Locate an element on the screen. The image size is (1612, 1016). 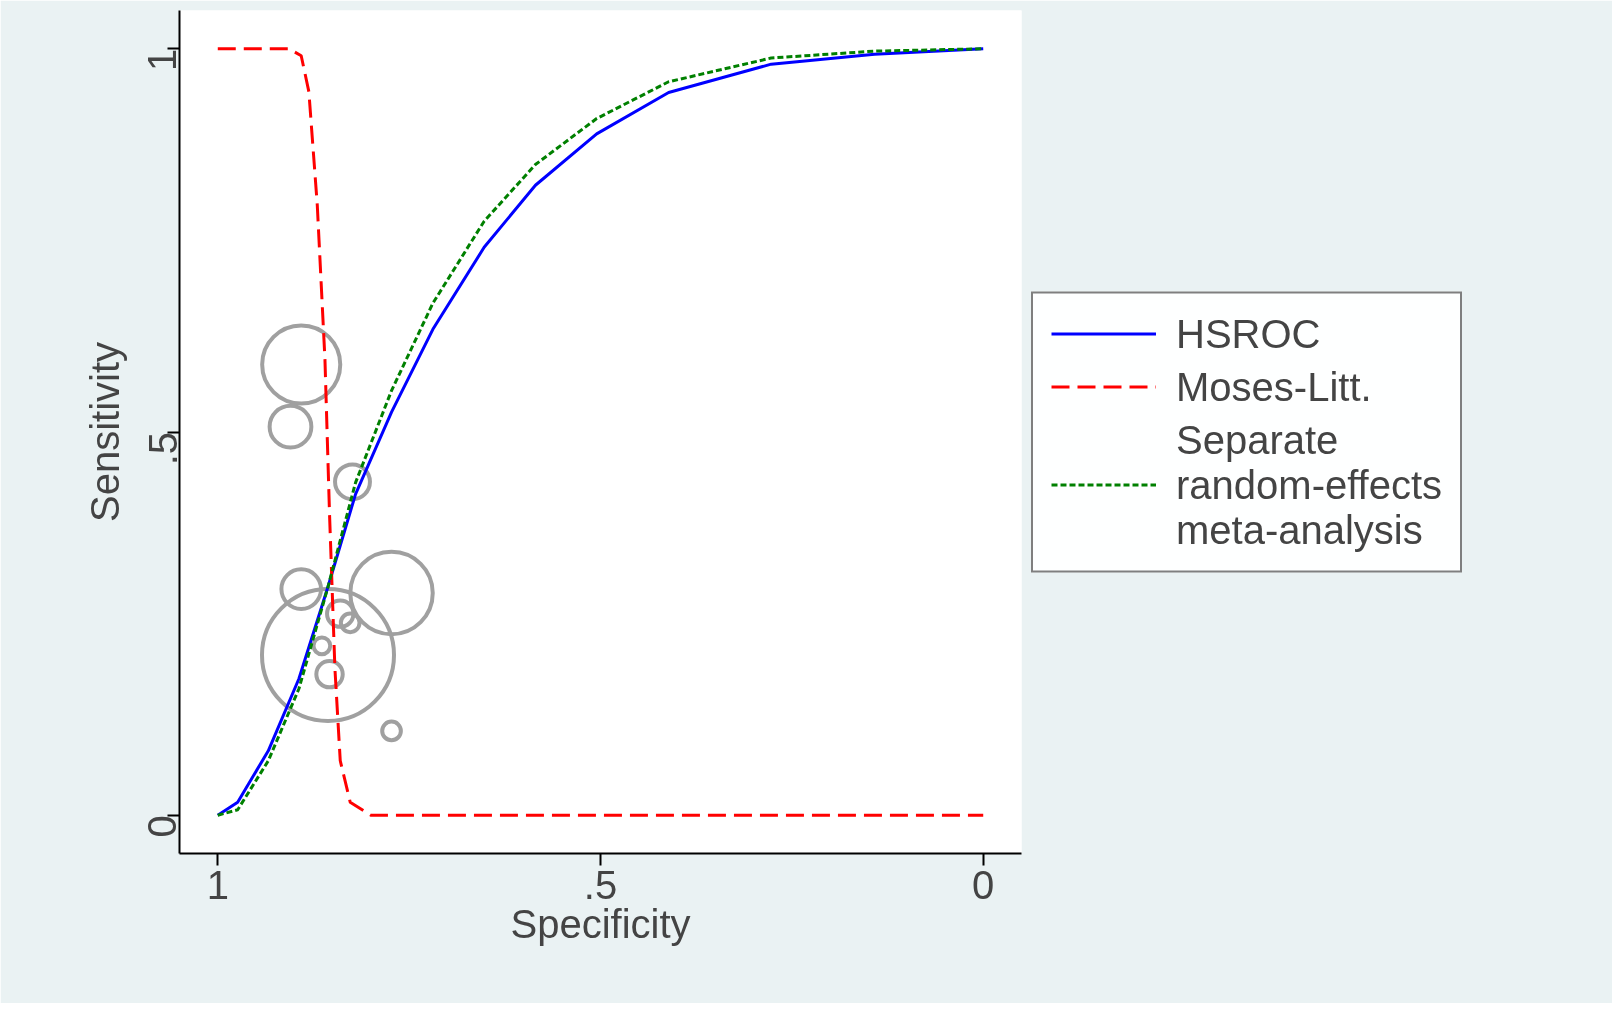
legend-label: Separate random-effects meta-analysis is located at coordinates (1309, 484).